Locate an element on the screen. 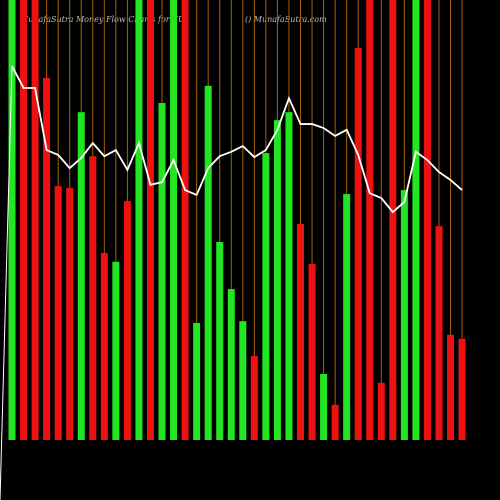  chart-title: MunafaSutra Money Flow Charts for EU is located at coordinates (102, 19).